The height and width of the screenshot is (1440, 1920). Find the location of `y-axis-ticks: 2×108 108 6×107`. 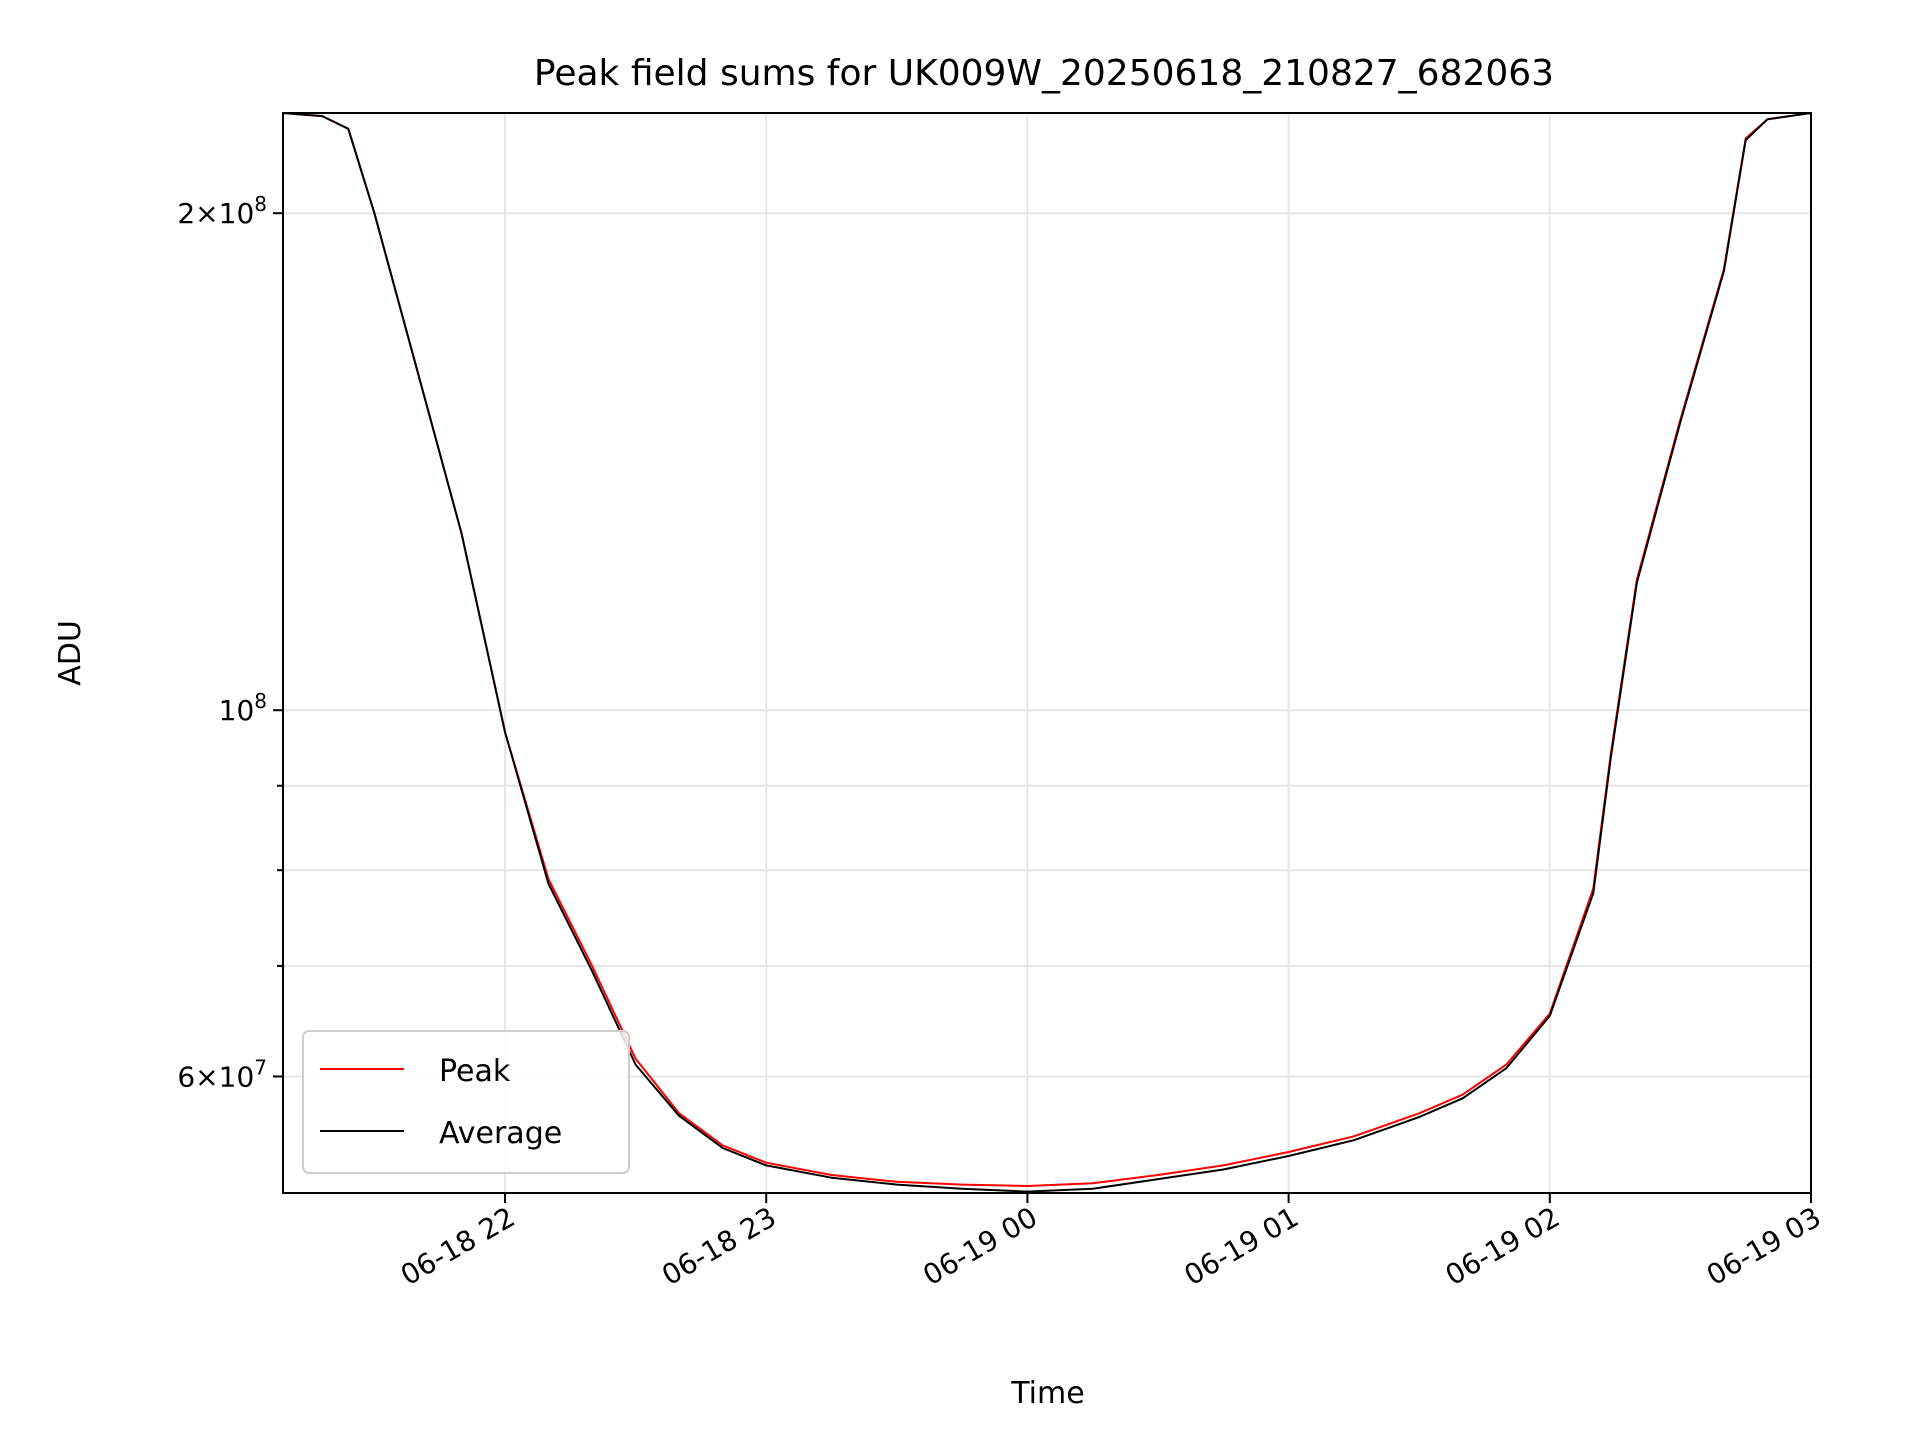

y-axis-ticks: 2×108 108 6×107 is located at coordinates (230, 642).